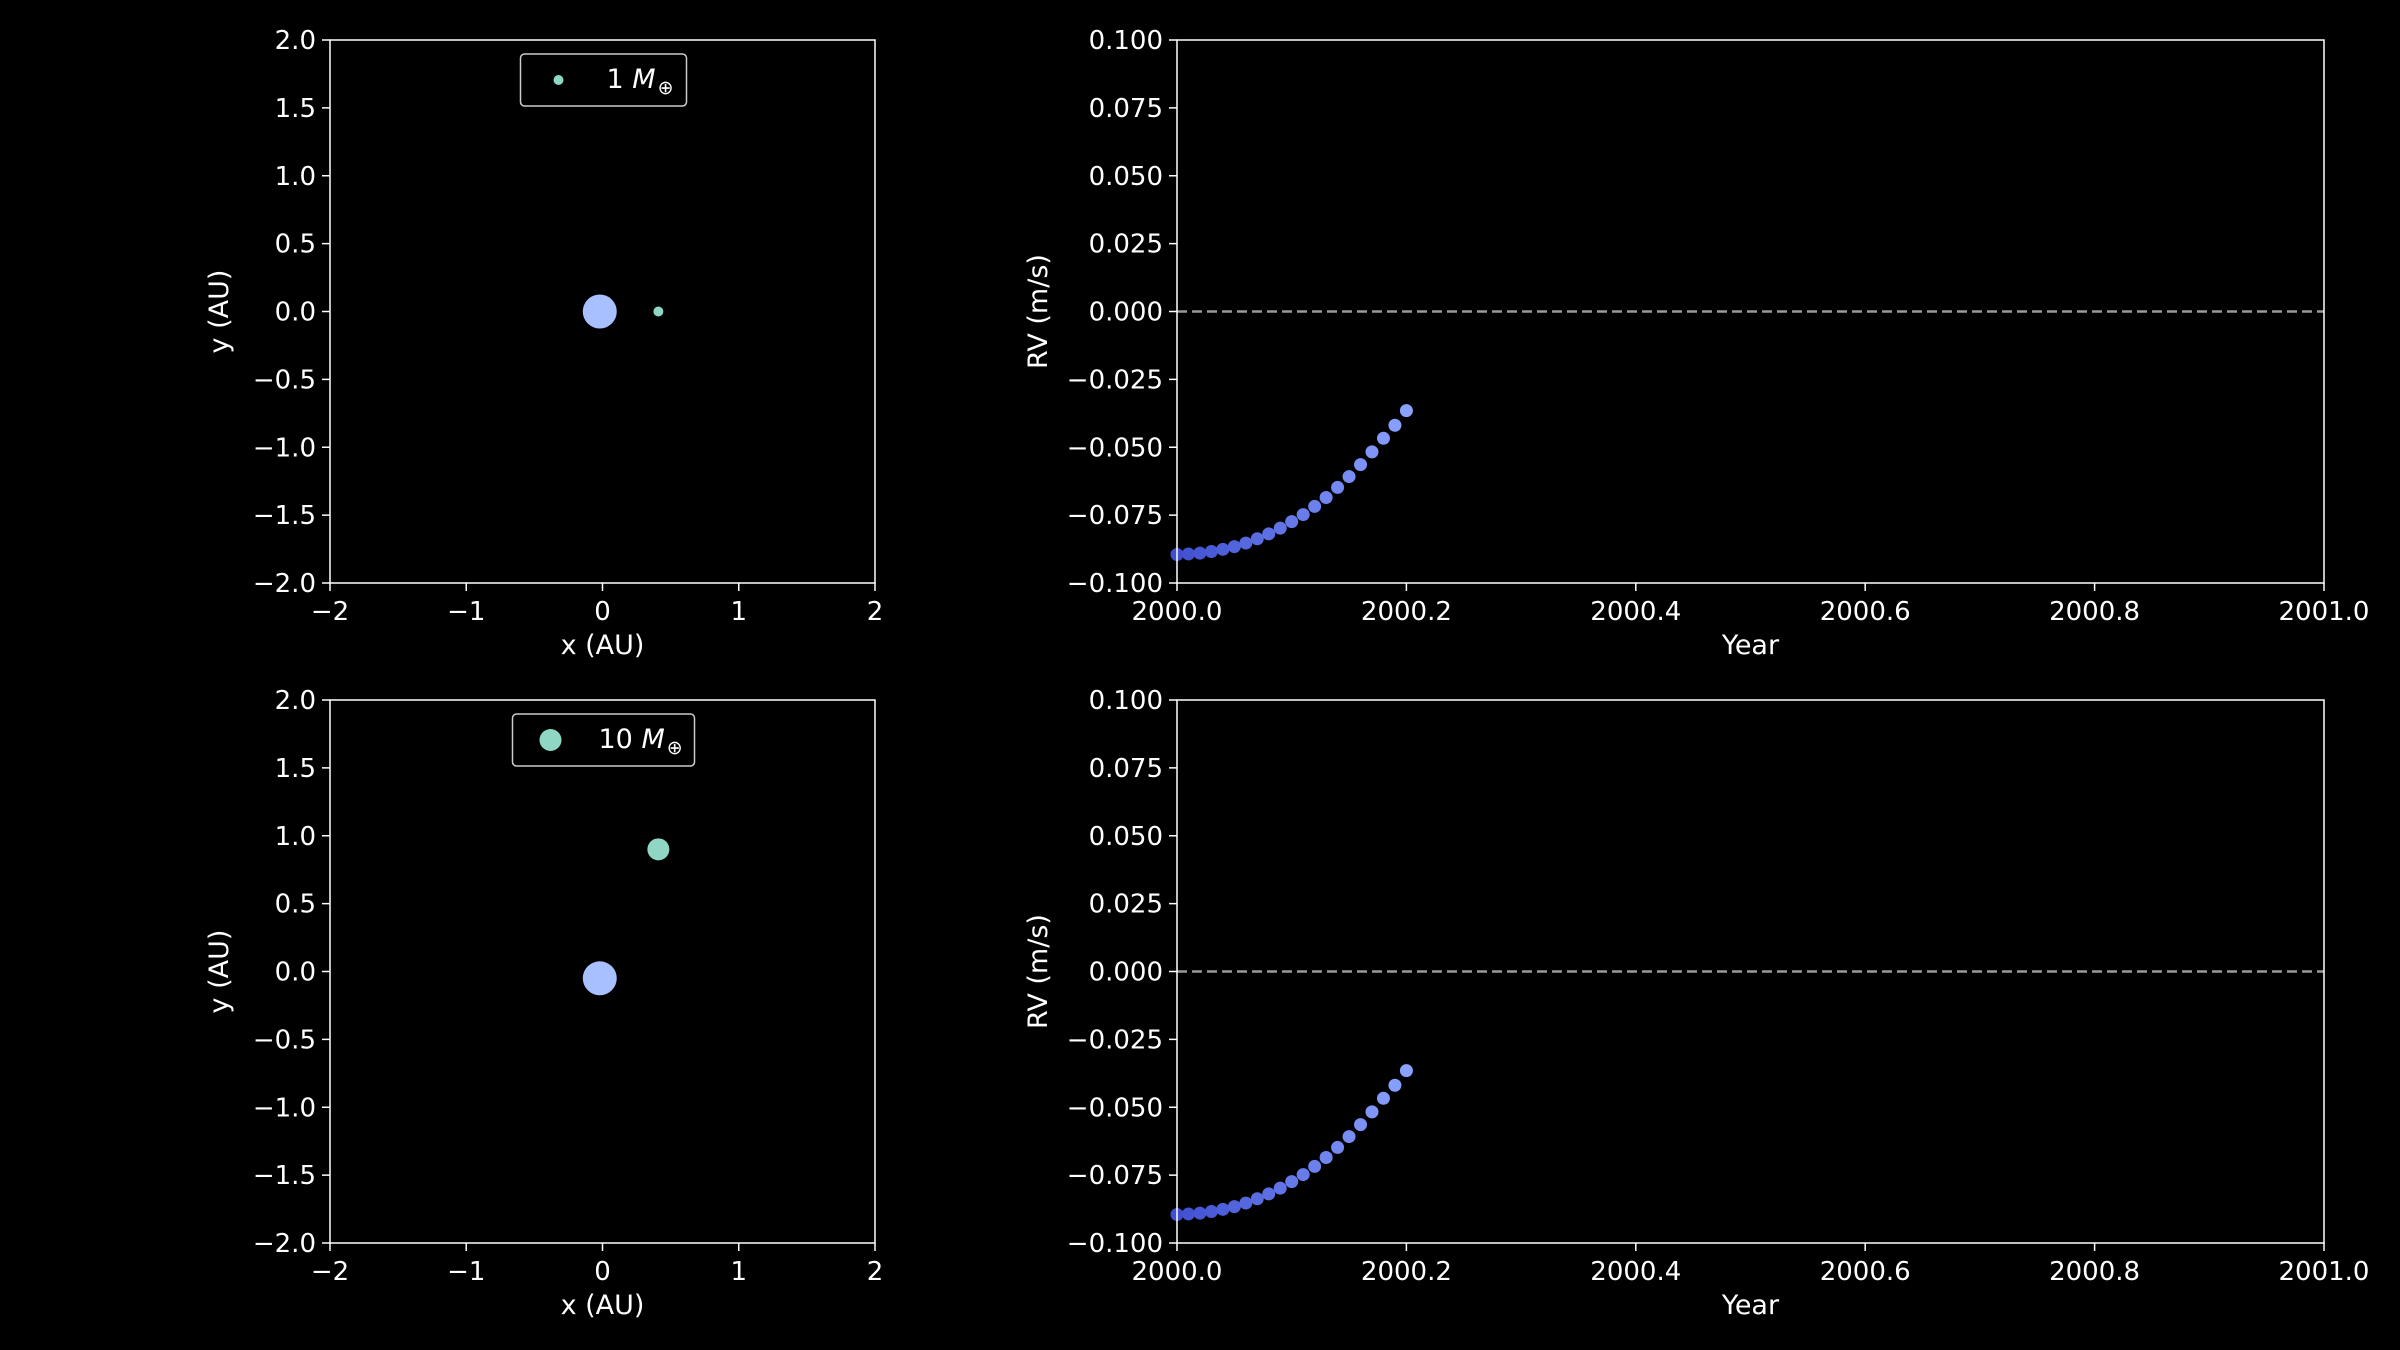  I want to click on x-tick-label: 2000.6, so click(1865, 612).